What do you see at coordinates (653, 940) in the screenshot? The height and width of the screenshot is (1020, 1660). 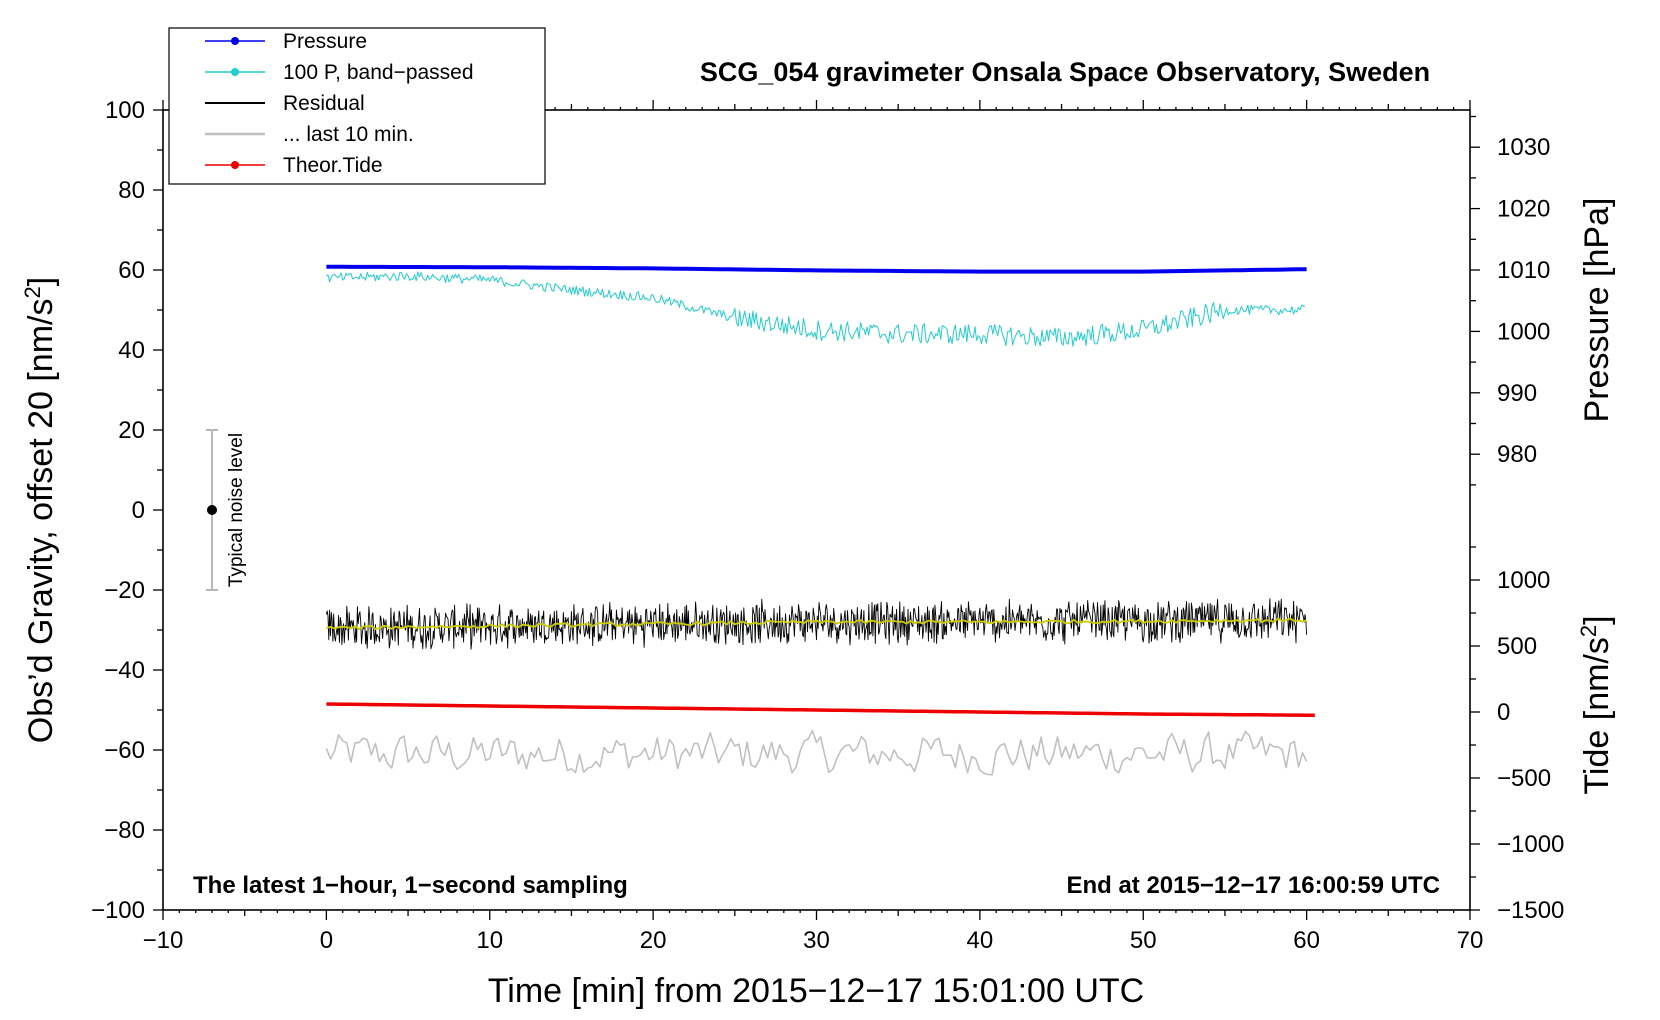 I see `x-tick-label: 20` at bounding box center [653, 940].